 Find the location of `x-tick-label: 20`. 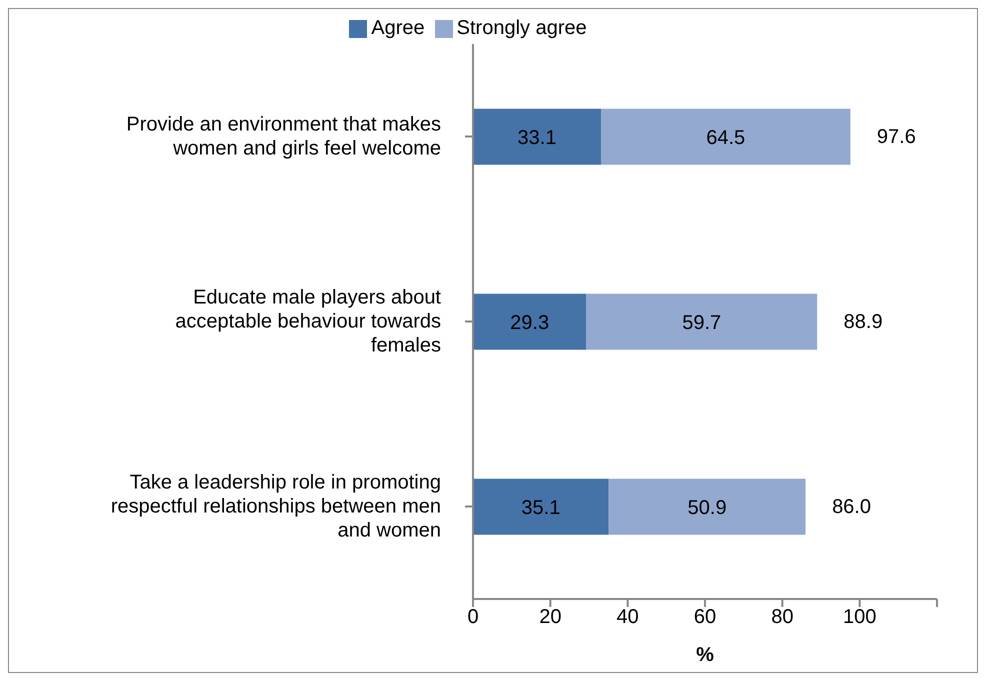

x-tick-label: 20 is located at coordinates (550, 617).